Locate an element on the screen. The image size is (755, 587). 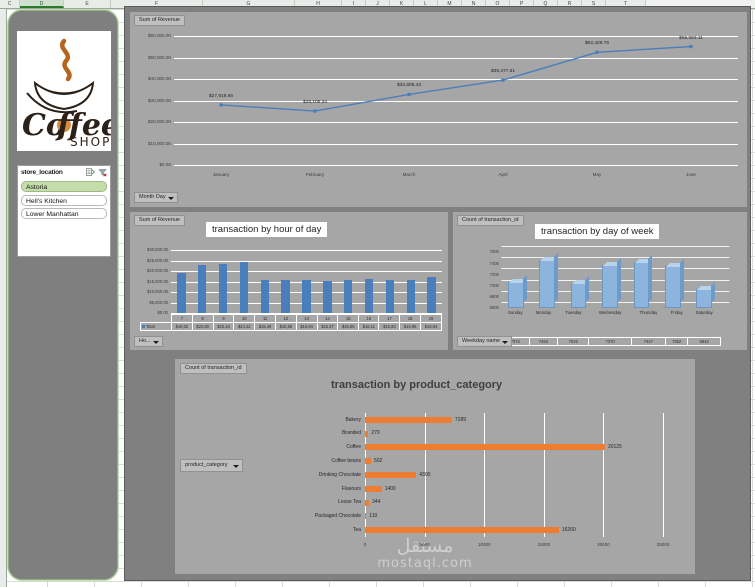
slicer-item-hell-s-kitchen: Hell's Kitchen is located at coordinates (64, 200).